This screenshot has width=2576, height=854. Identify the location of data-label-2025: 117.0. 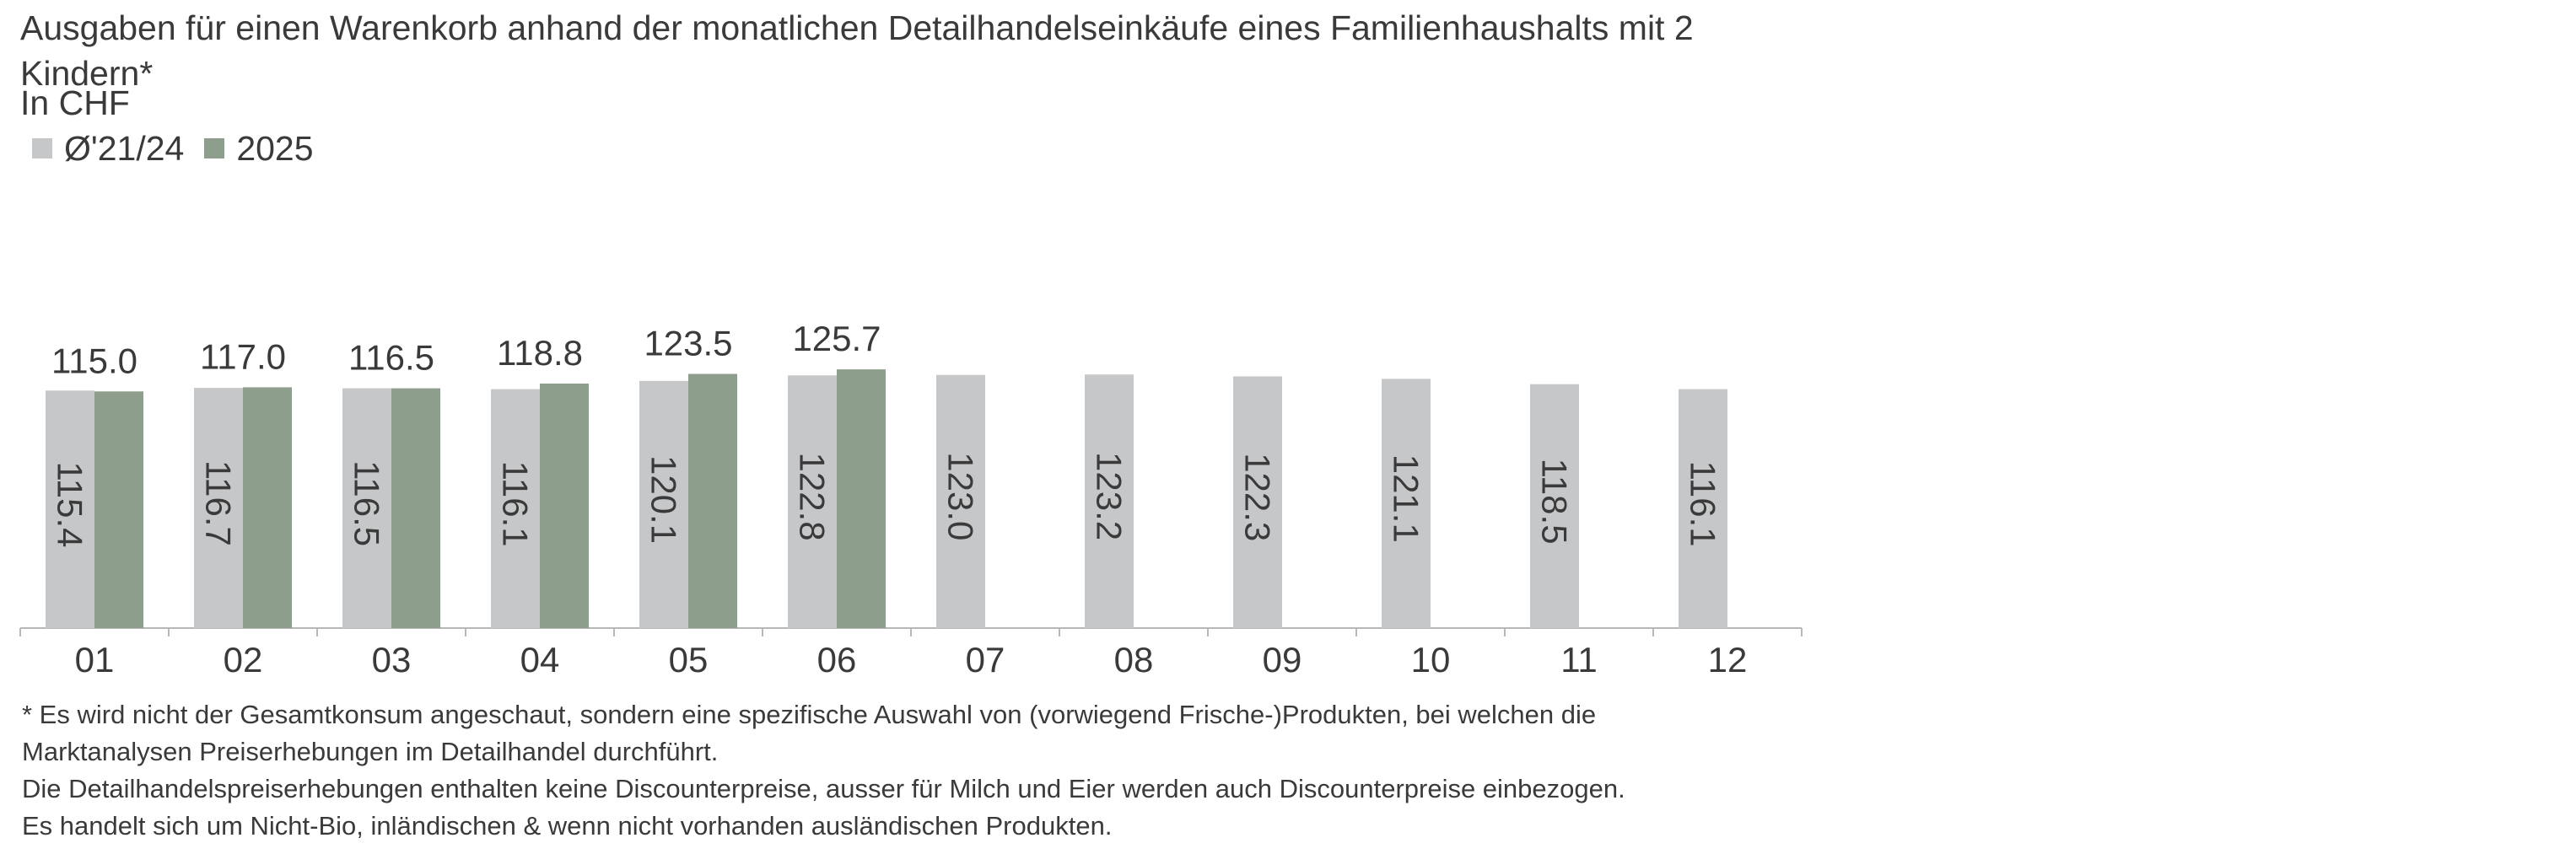
(243, 356).